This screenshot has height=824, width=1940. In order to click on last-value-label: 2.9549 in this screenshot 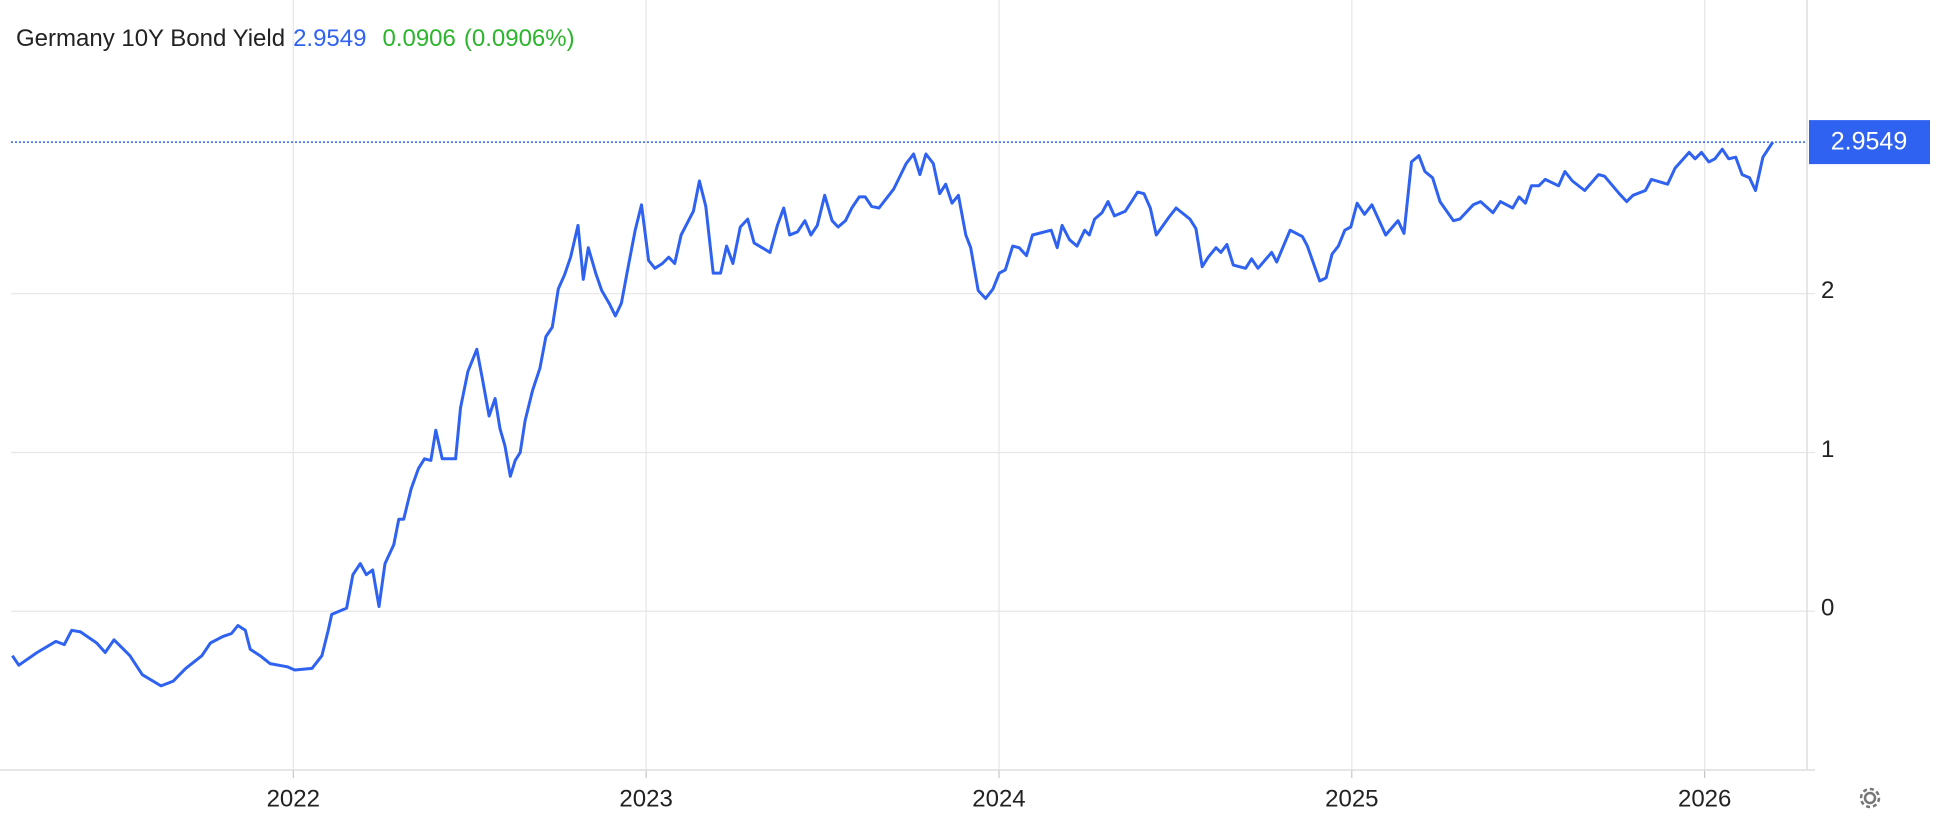, I will do `click(1869, 142)`.